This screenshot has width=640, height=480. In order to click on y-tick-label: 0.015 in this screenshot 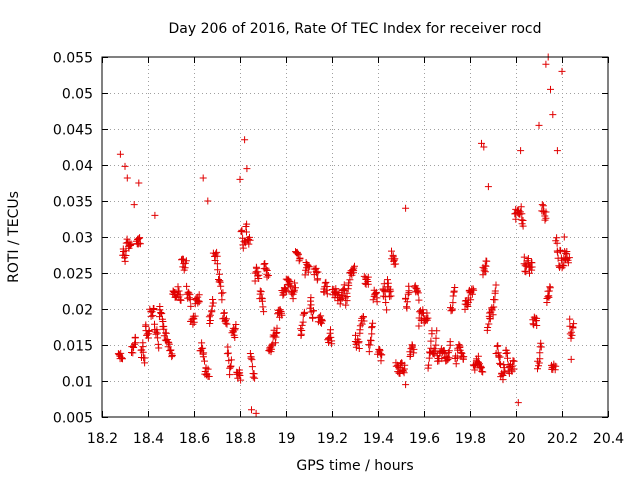, I will do `click(73, 347)`.